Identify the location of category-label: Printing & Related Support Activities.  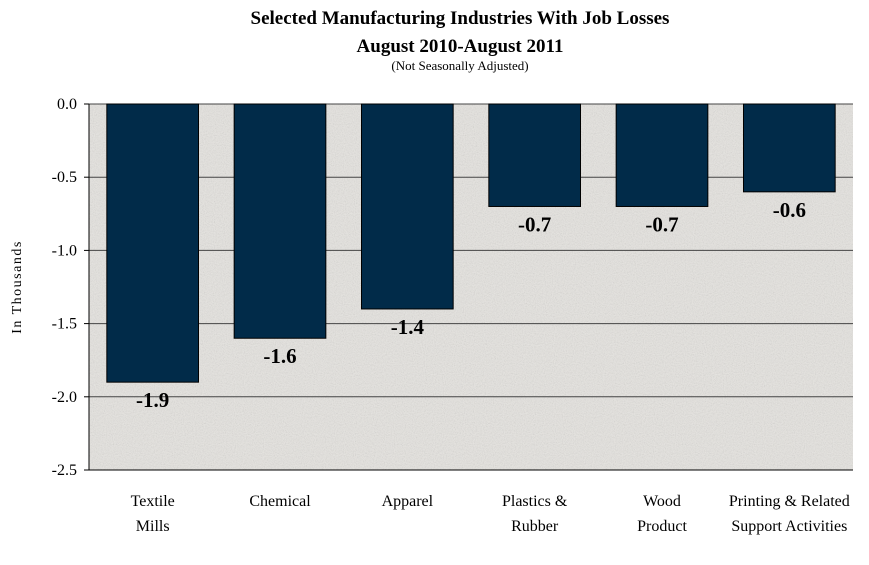
(789, 514).